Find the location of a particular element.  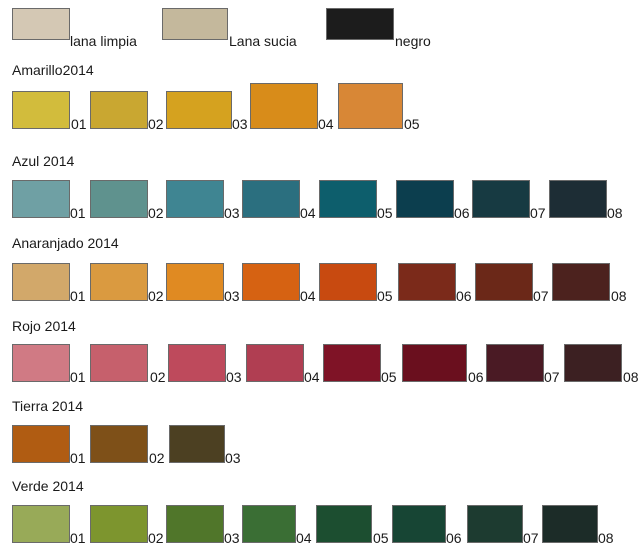

swatch-label: lana limpia is located at coordinates (103, 41).